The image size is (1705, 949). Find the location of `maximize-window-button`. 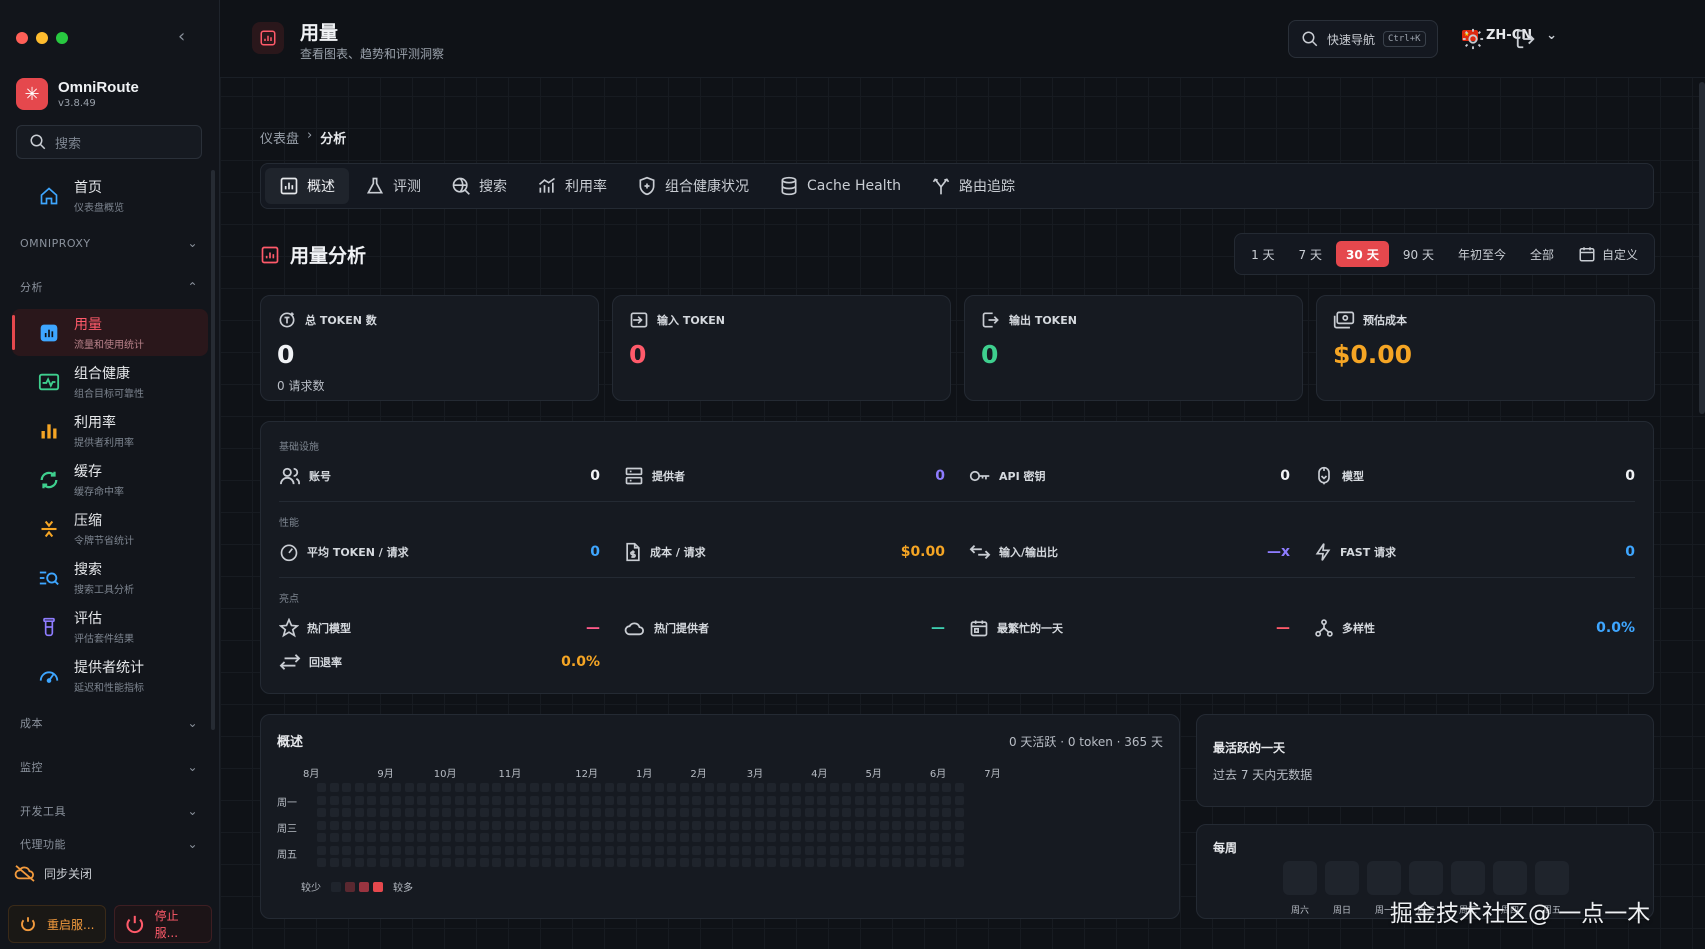

maximize-window-button is located at coordinates (62, 38).